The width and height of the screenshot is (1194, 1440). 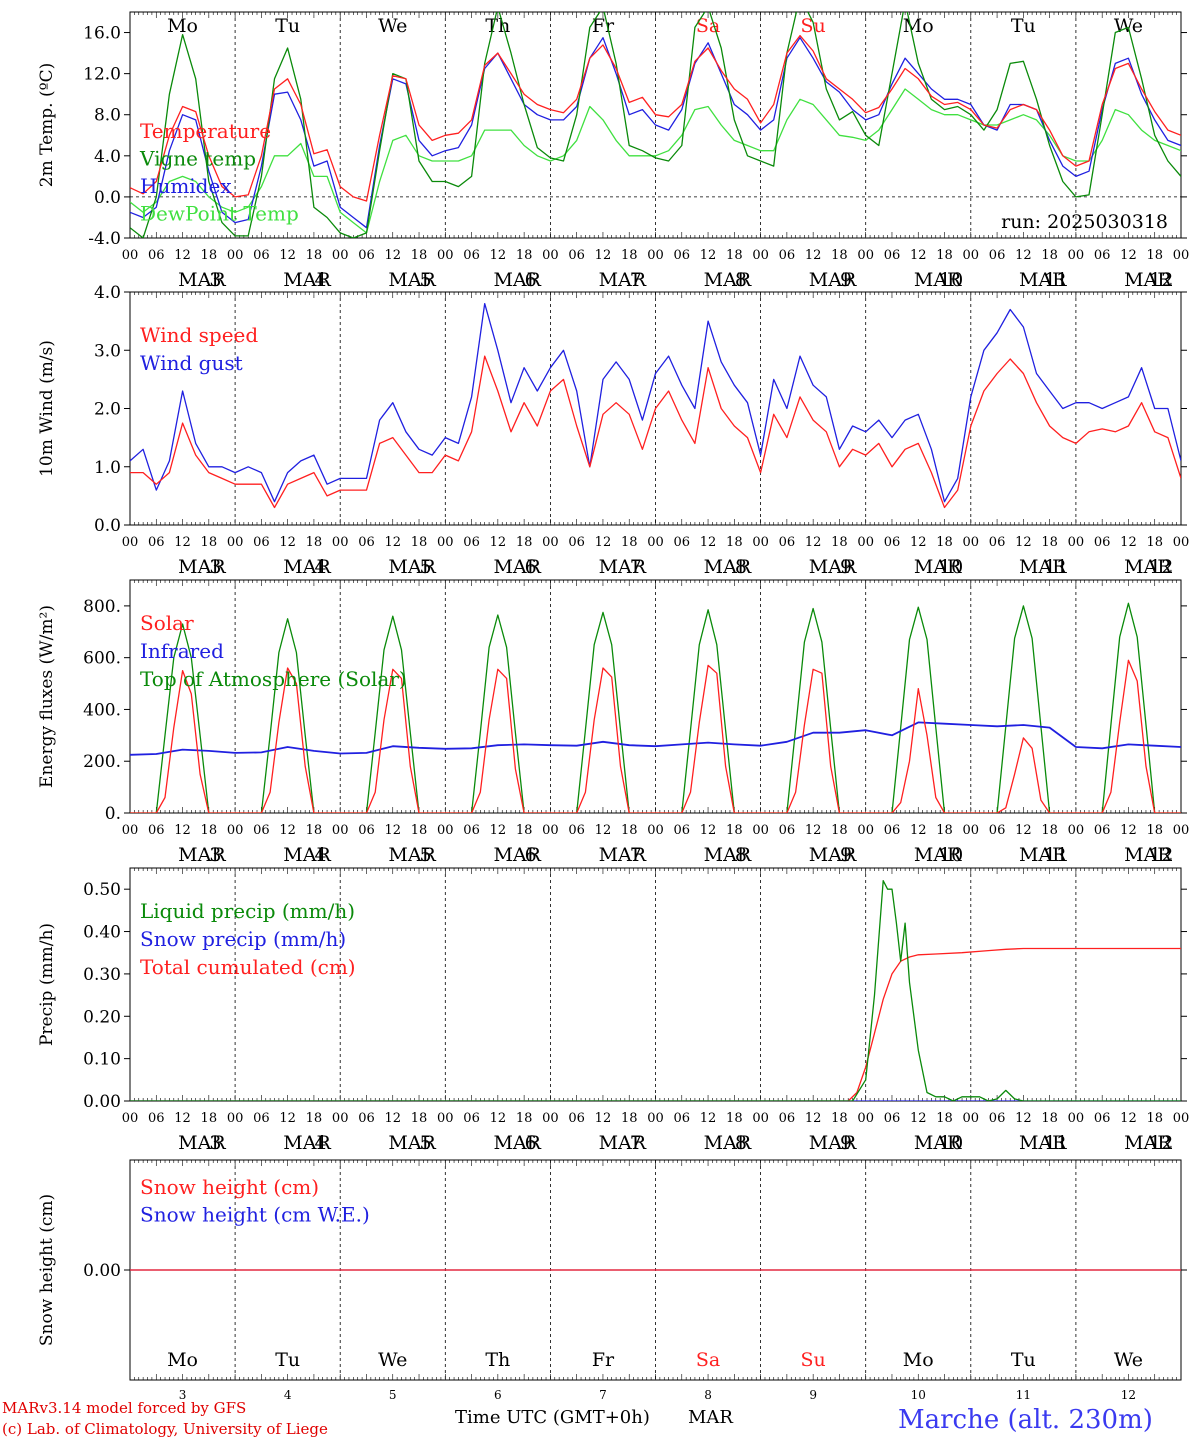 What do you see at coordinates (182, 651) in the screenshot?
I see `legend-entry: Infrared` at bounding box center [182, 651].